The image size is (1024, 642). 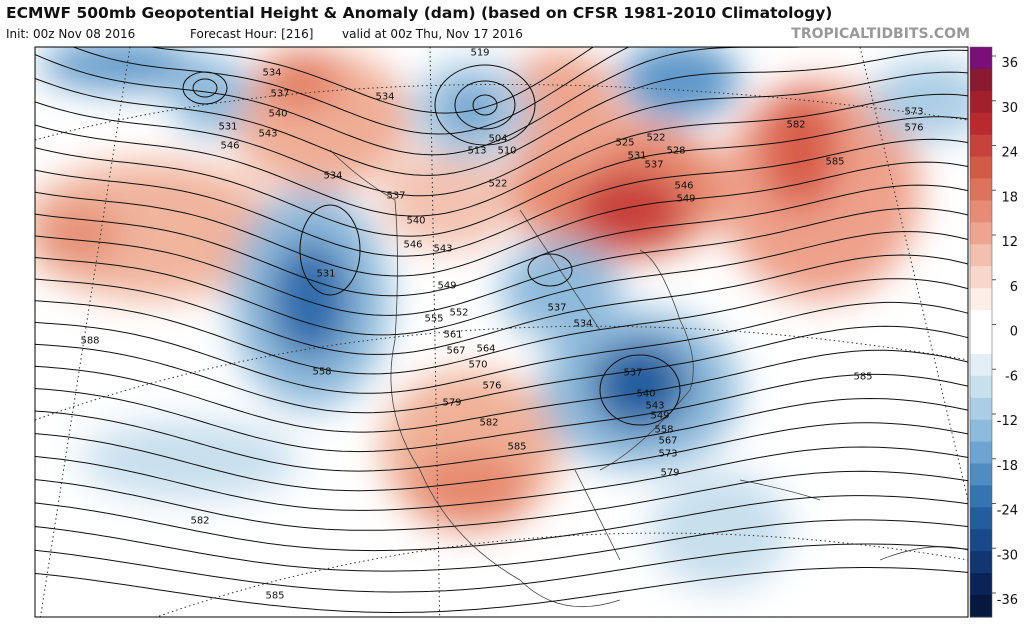 I want to click on contour-label: 519, so click(x=479, y=53).